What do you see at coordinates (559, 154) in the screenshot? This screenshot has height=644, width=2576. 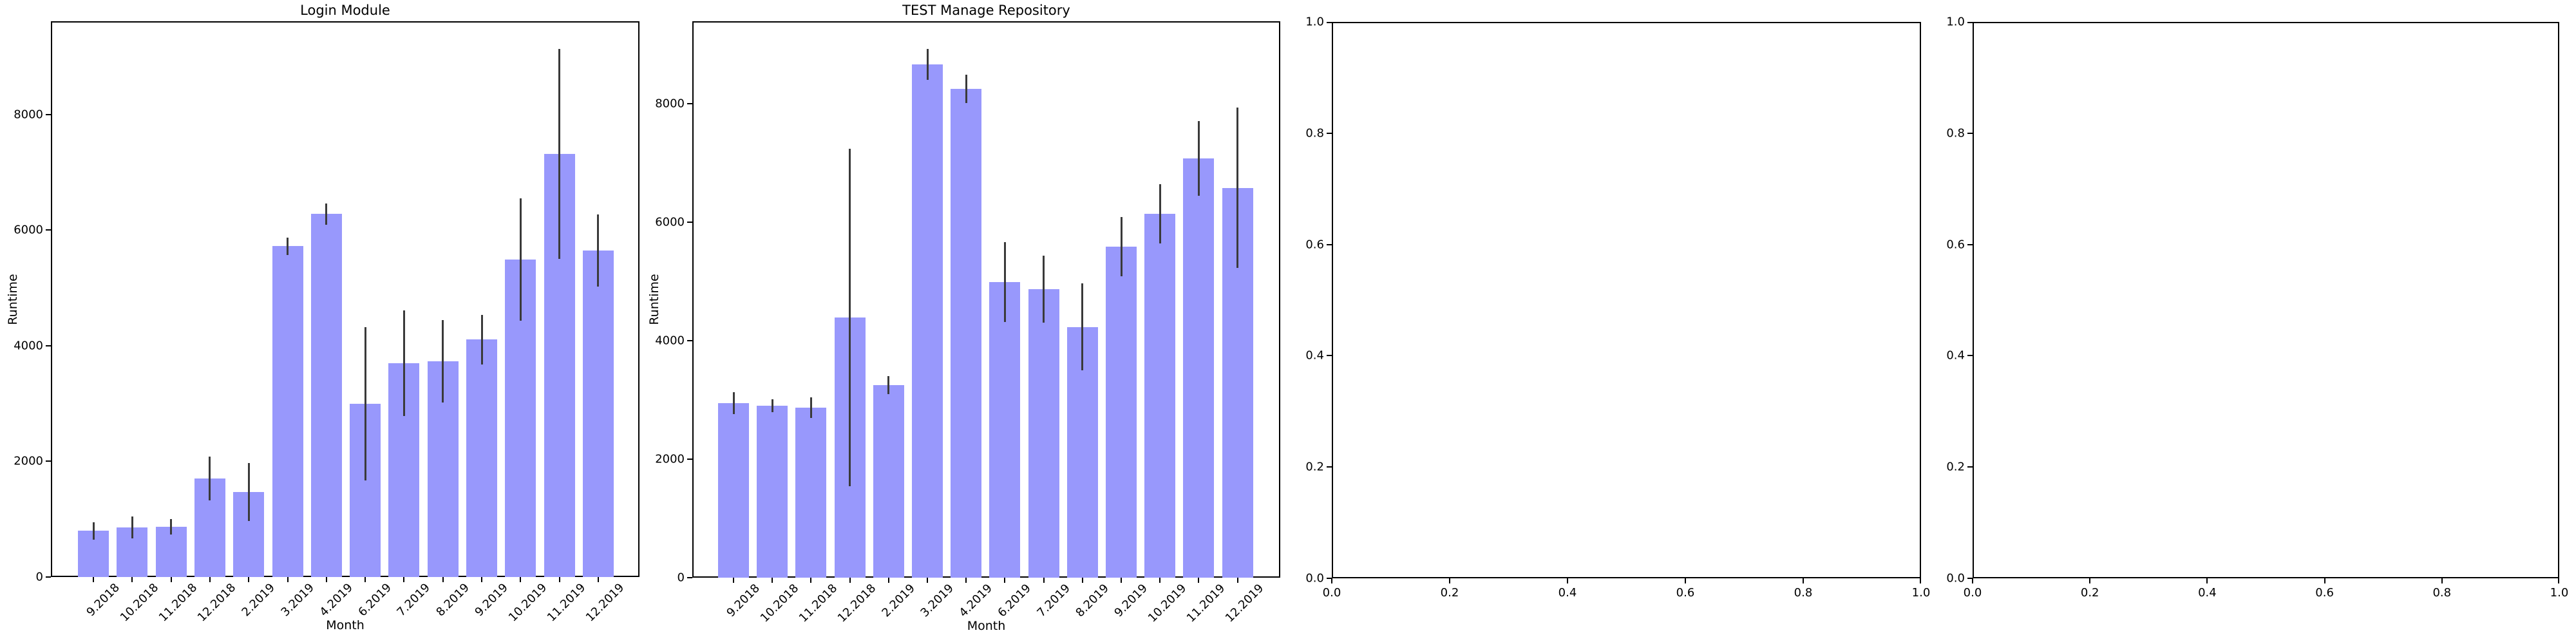 I see `error-bar-11.2019` at bounding box center [559, 154].